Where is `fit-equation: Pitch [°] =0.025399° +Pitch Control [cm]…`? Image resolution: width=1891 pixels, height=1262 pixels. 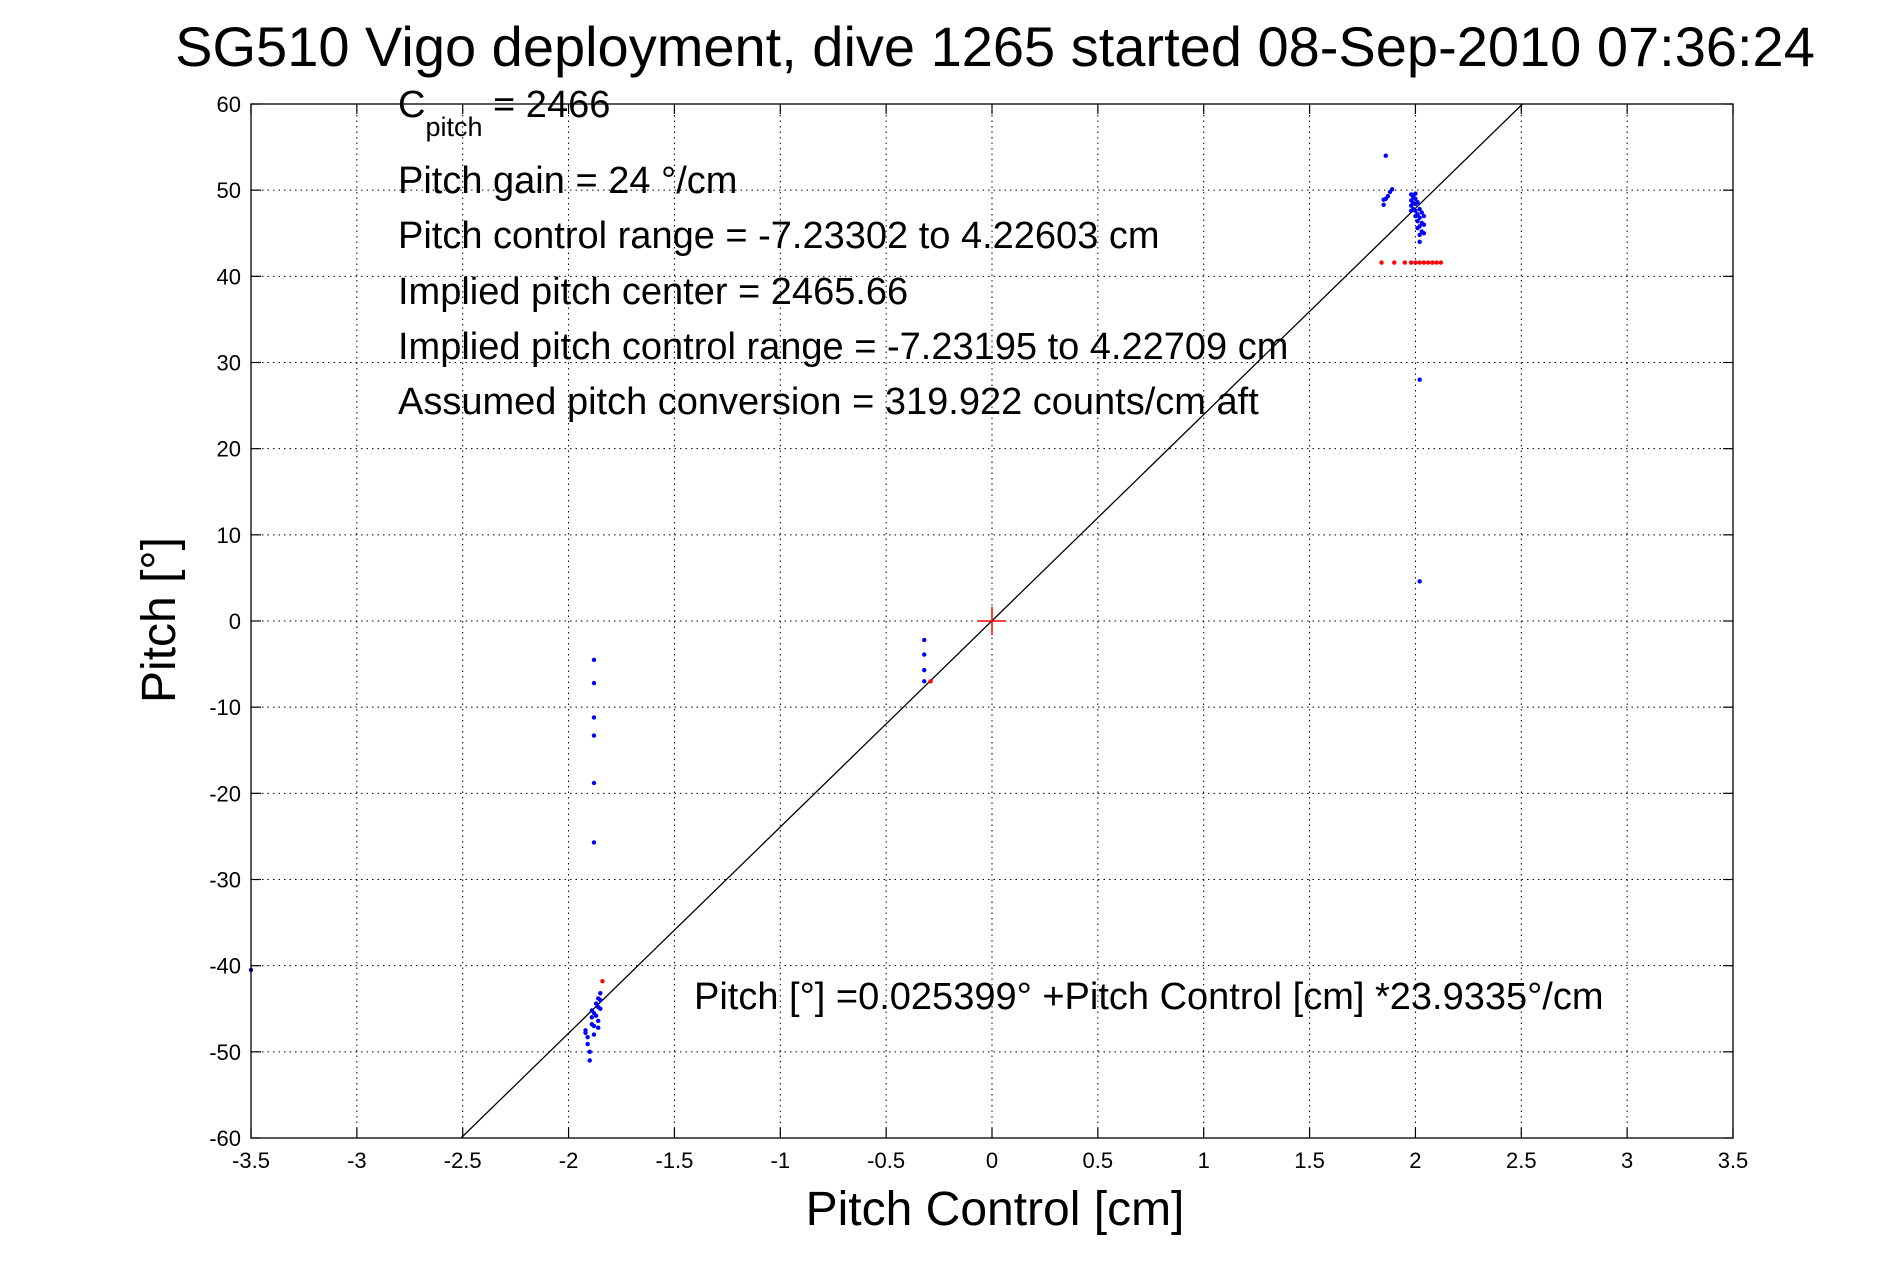 fit-equation: Pitch [°] =0.025399° +Pitch Control [cm]… is located at coordinates (1149, 997).